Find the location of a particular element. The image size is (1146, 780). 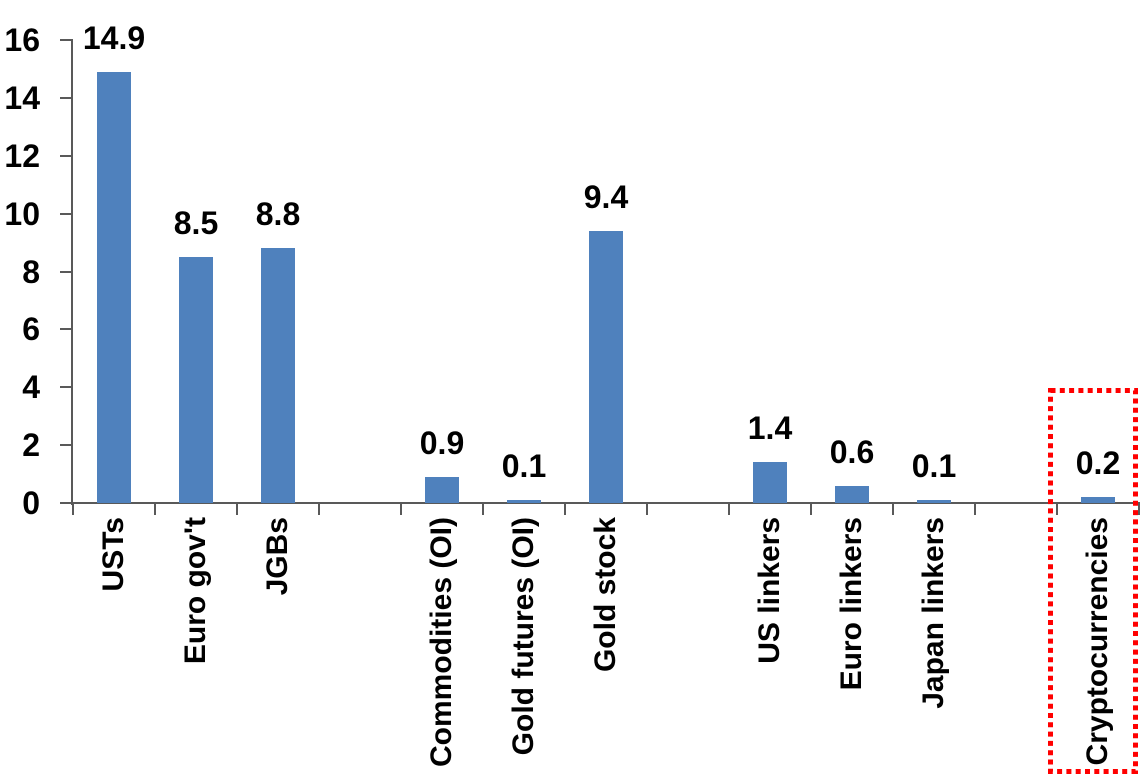

y-axis-tick-label: 16 is located at coordinates (22, 40).